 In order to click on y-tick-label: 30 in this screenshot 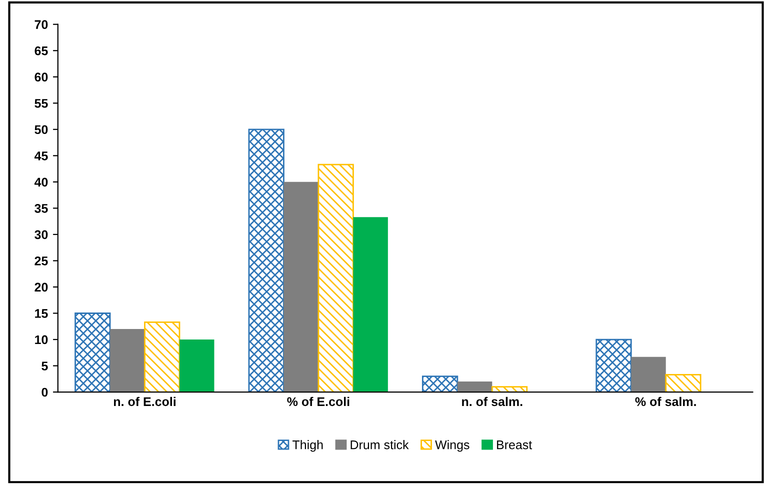, I will do `click(41, 235)`.